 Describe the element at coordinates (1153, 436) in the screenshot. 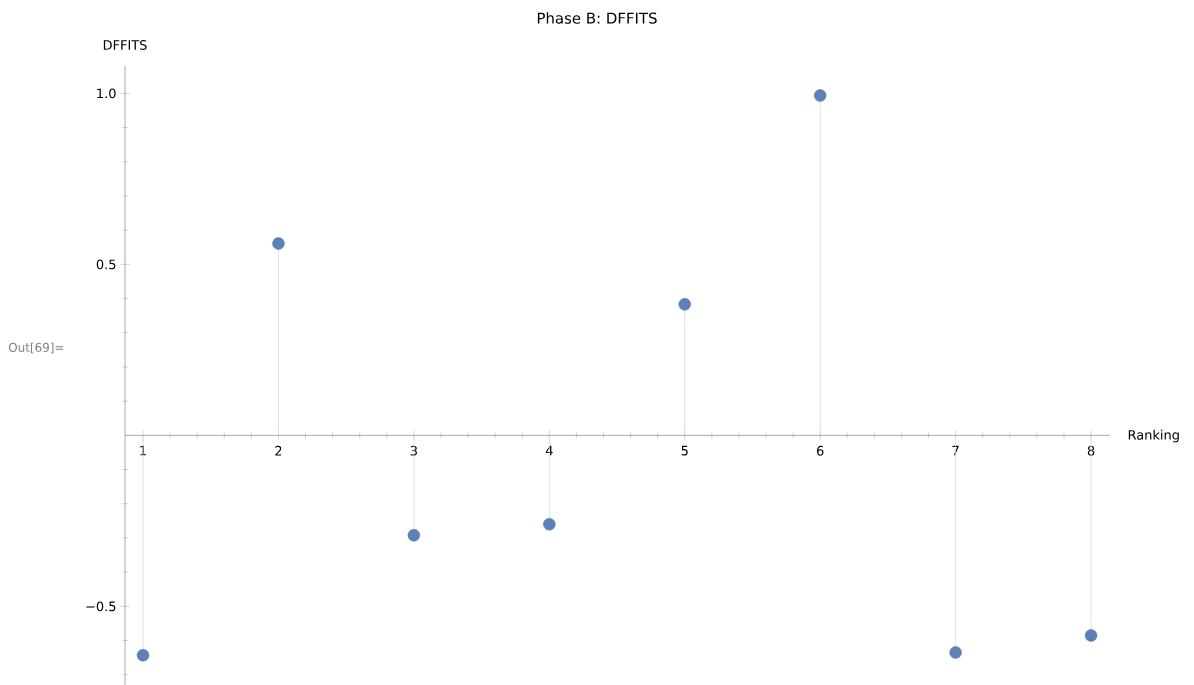

I see `x-axis-title: Ranking` at that location.